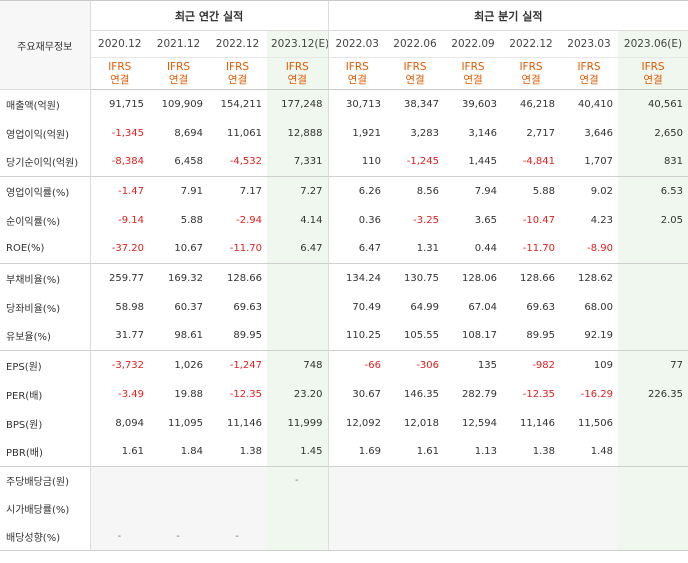 This screenshot has height=563, width=688. What do you see at coordinates (589, 365) in the screenshot?
I see `metric-value: 109` at bounding box center [589, 365].